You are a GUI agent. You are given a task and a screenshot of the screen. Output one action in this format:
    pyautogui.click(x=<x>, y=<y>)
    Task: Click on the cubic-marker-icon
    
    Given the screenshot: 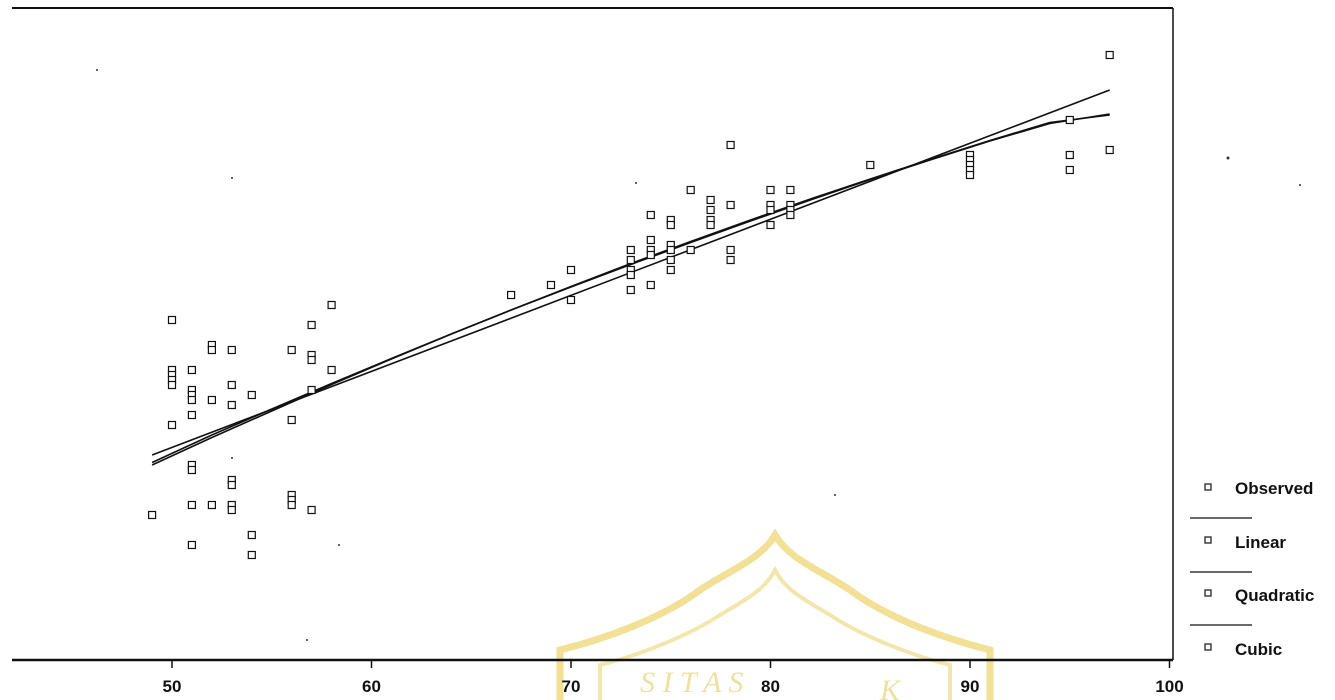 What is the action you would take?
    pyautogui.click(x=1208, y=647)
    